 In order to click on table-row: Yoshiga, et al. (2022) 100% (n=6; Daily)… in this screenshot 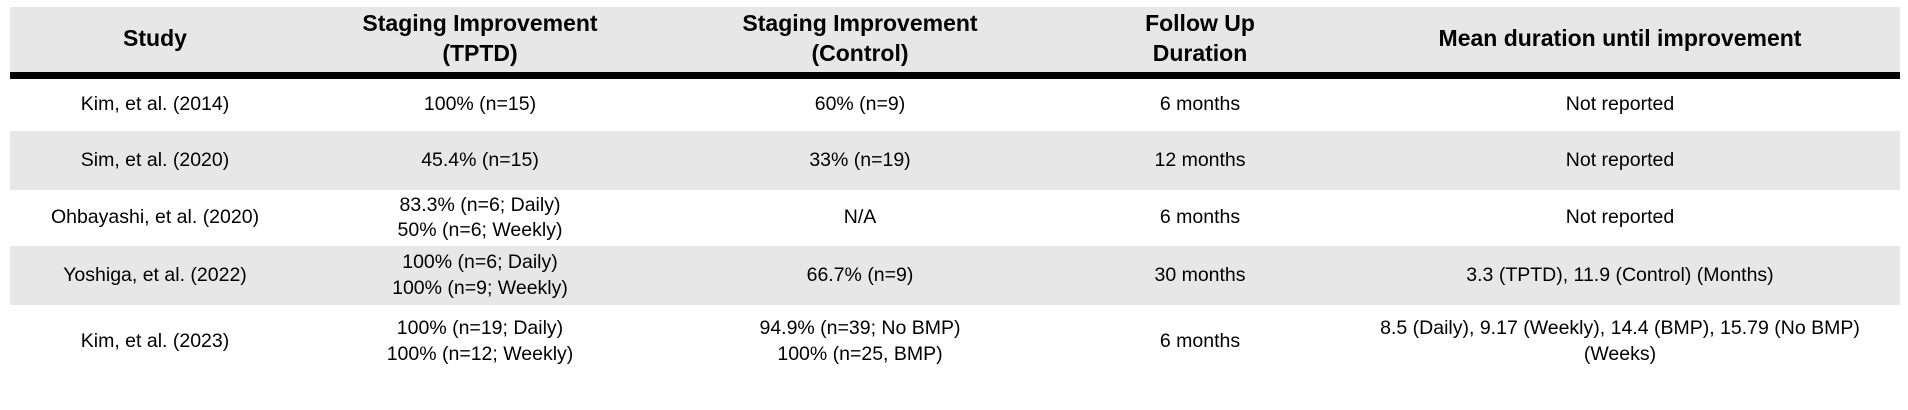, I will do `click(955, 275)`.